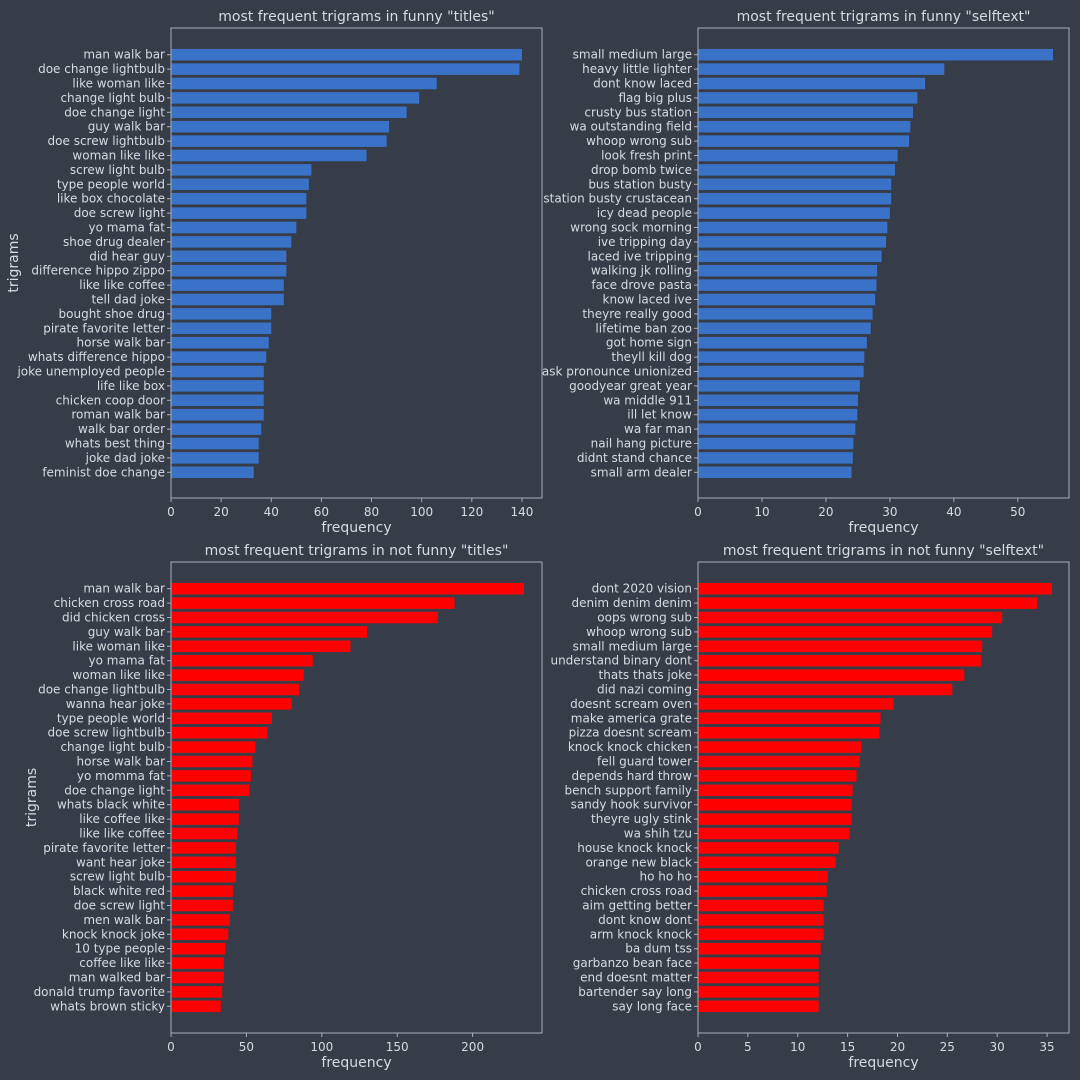 The height and width of the screenshot is (1080, 1080). What do you see at coordinates (114, 790) in the screenshot?
I see `category-label: doe change light` at bounding box center [114, 790].